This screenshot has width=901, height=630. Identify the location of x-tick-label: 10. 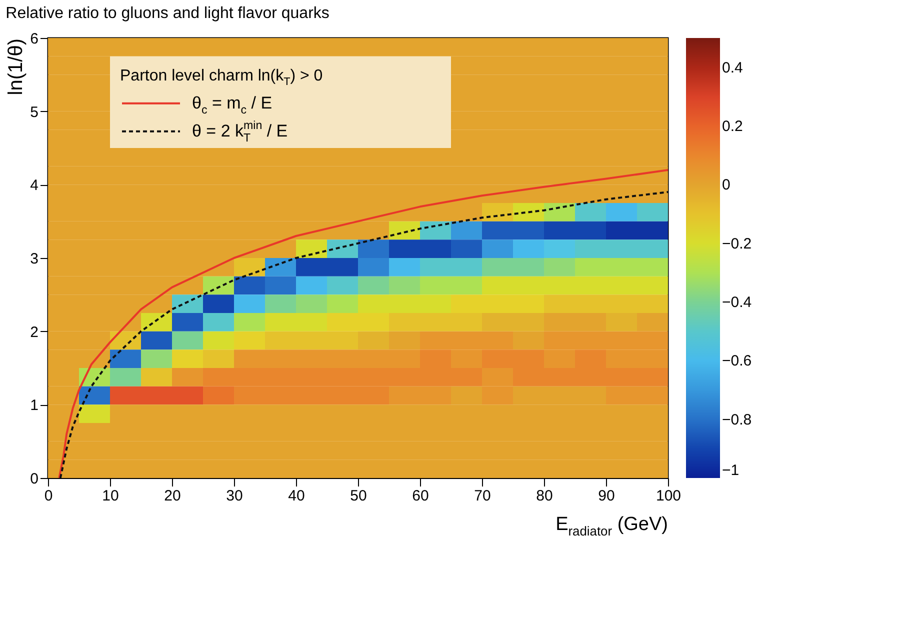
(110, 496).